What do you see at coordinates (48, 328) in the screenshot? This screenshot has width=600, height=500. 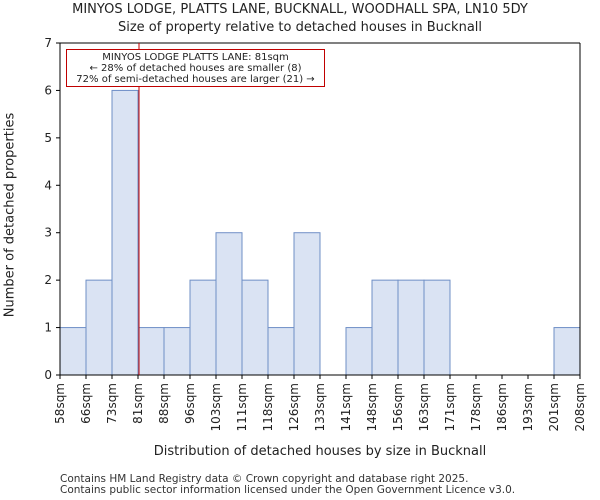 I see `y-tick-label: 1` at bounding box center [48, 328].